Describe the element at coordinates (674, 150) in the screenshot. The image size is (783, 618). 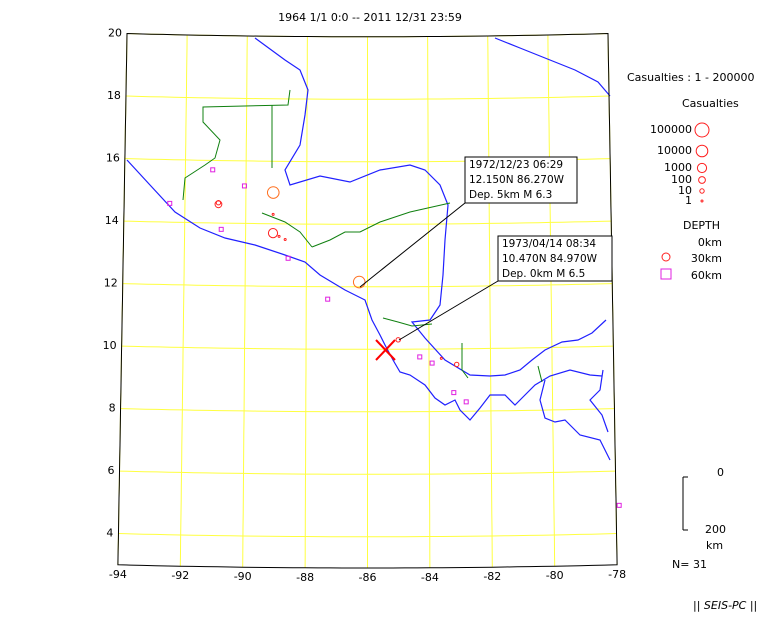
I see `size-label: 10000` at that location.